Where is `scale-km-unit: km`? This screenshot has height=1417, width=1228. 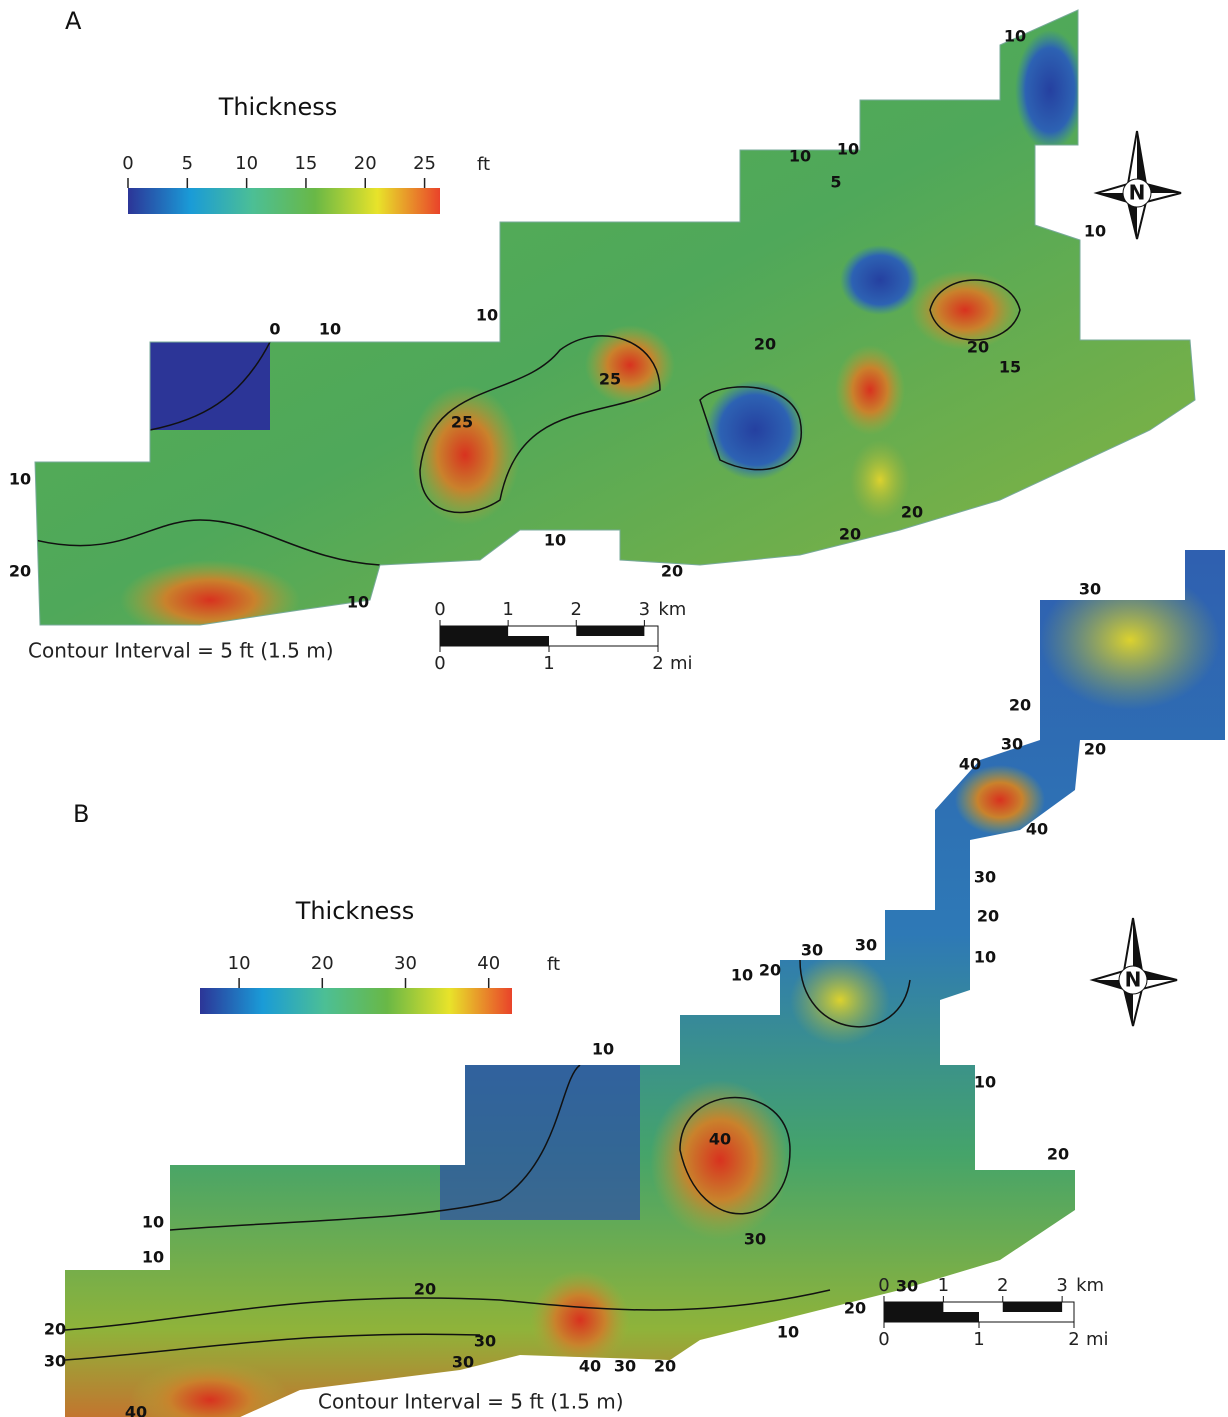 scale-km-unit: km is located at coordinates (1090, 1285).